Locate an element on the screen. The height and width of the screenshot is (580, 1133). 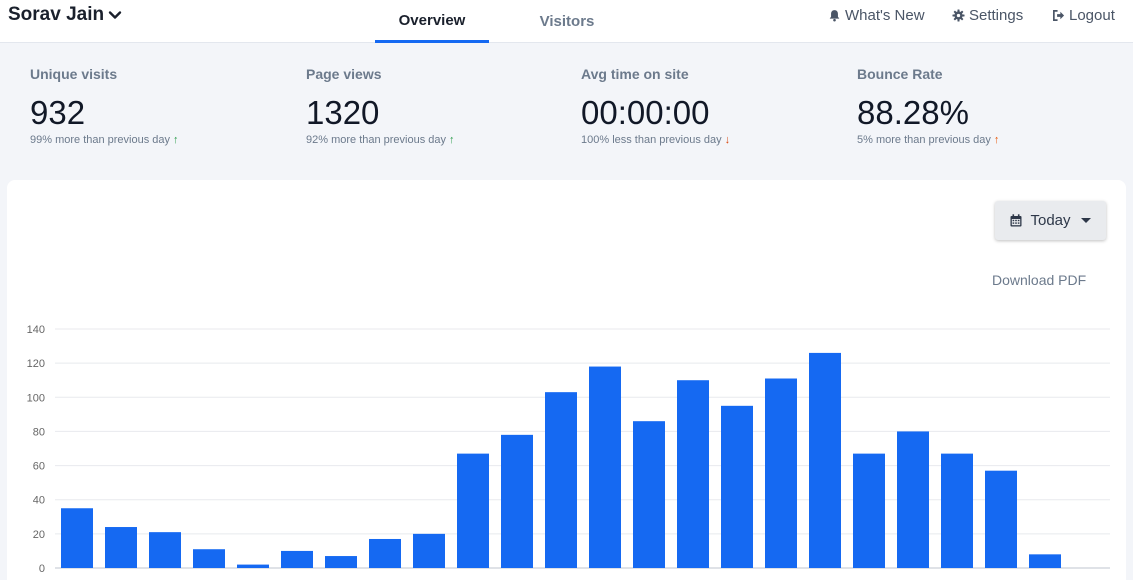
whats-new-label: What's New is located at coordinates (885, 15).